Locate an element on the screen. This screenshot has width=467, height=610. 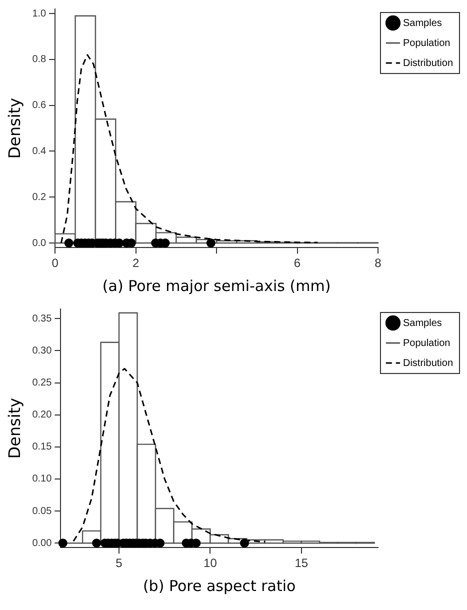
y-tick-label: 0.6 is located at coordinates (39, 106).